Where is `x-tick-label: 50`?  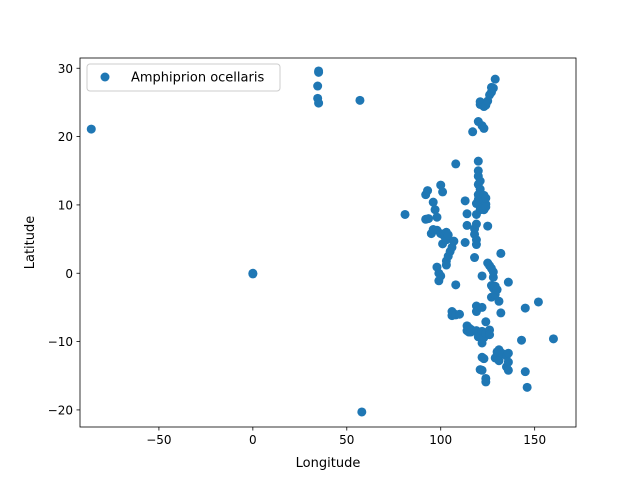 x-tick-label: 50 is located at coordinates (346, 440).